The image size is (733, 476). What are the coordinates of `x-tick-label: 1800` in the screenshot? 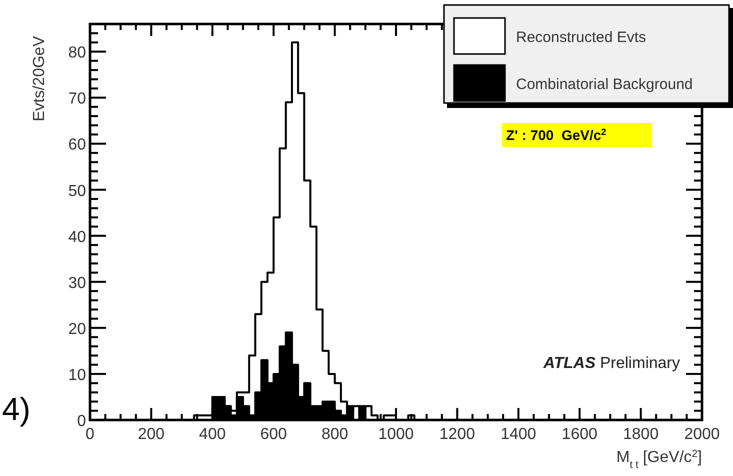 It's located at (641, 434).